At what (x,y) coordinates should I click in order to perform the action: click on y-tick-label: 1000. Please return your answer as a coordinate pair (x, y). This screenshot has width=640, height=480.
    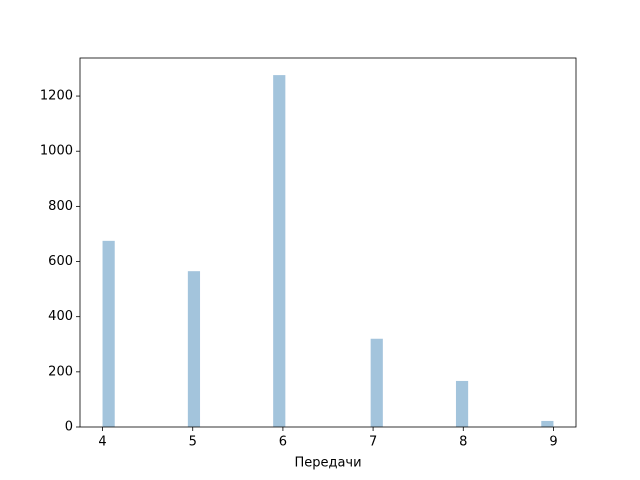
    Looking at the image, I should click on (56, 151).